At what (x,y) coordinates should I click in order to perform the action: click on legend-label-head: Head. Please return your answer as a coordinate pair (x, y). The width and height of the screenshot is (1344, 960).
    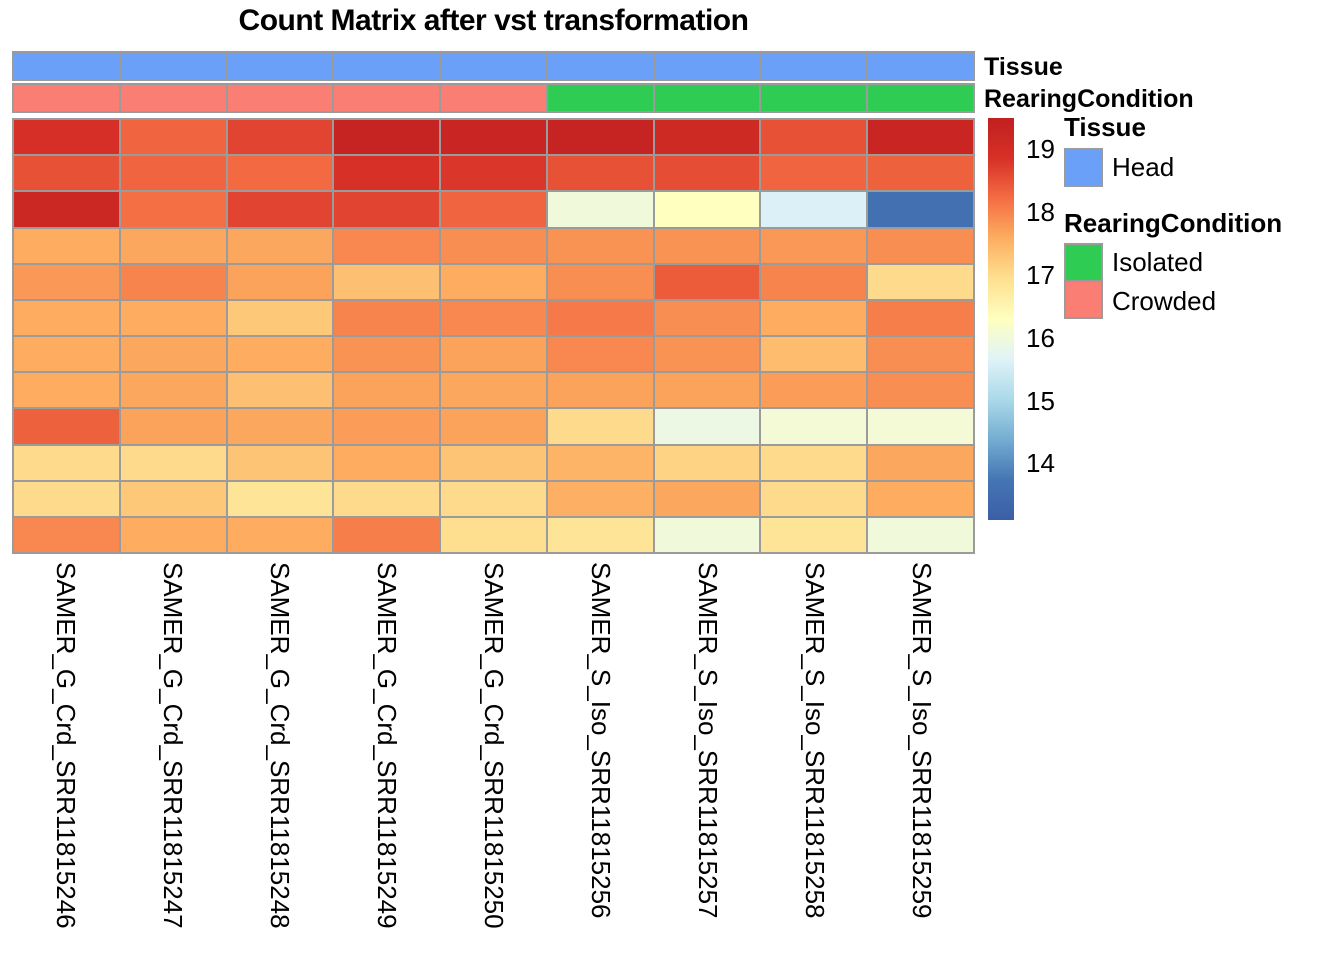
    Looking at the image, I should click on (1143, 167).